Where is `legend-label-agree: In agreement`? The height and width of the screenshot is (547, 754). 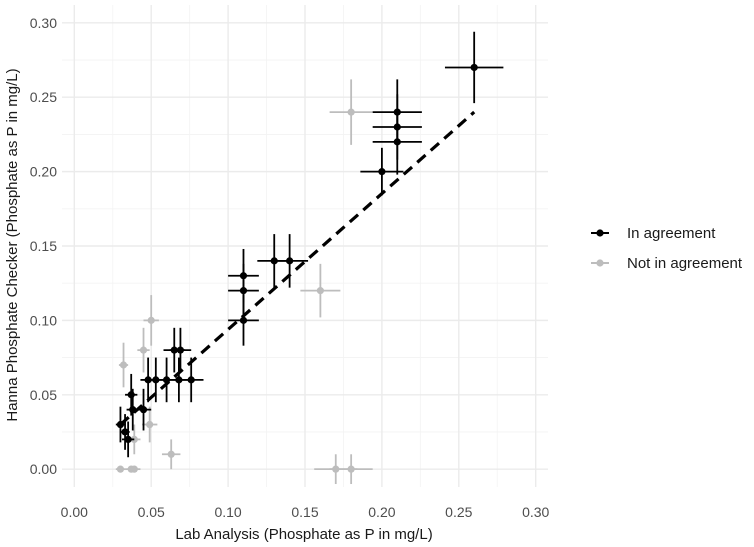
legend-label-agree: In agreement is located at coordinates (671, 233).